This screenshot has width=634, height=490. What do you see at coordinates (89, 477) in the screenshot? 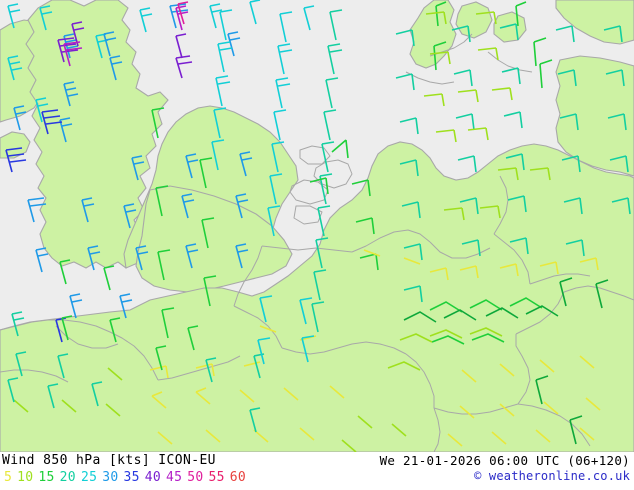
I see `legend-tick-25: 25` at bounding box center [89, 477].